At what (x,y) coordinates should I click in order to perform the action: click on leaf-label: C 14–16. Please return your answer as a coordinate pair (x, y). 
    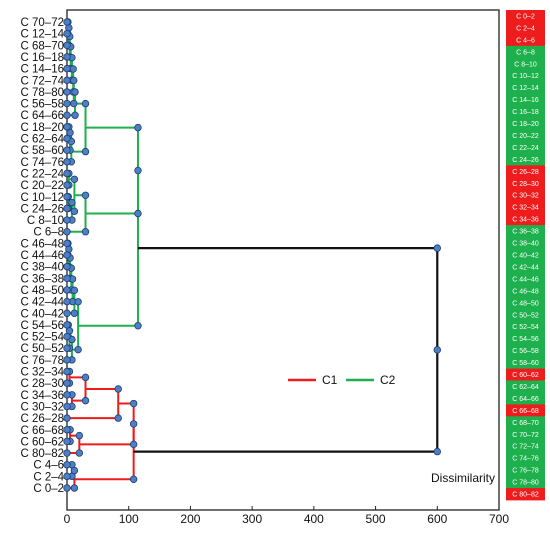
    Looking at the image, I should click on (42, 70).